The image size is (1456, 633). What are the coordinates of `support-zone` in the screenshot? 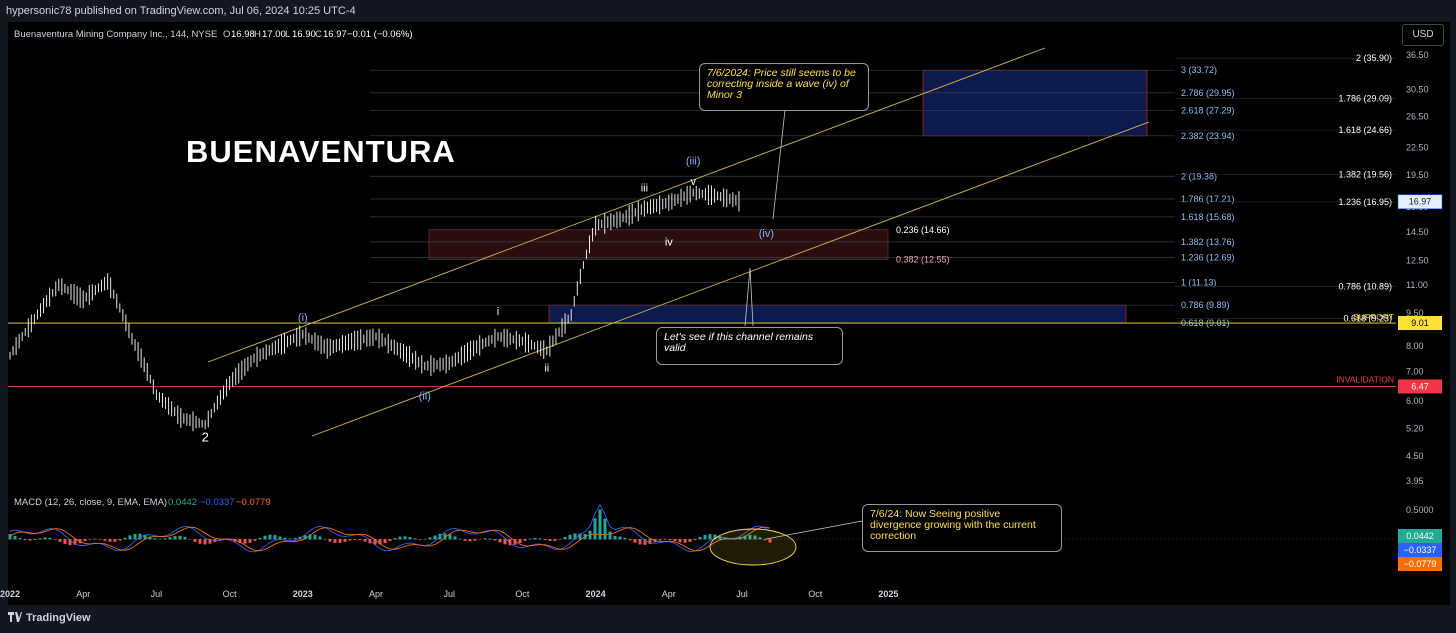 It's located at (837, 314).